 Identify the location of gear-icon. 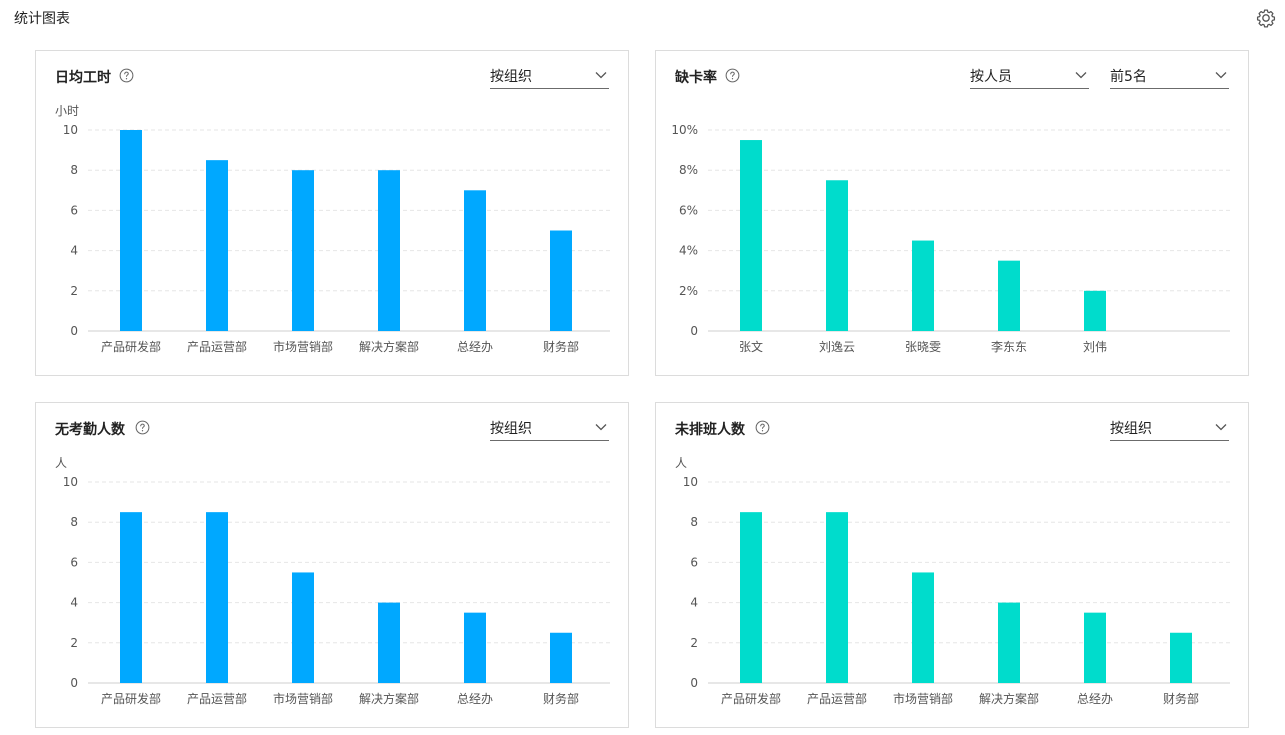
(1266, 18).